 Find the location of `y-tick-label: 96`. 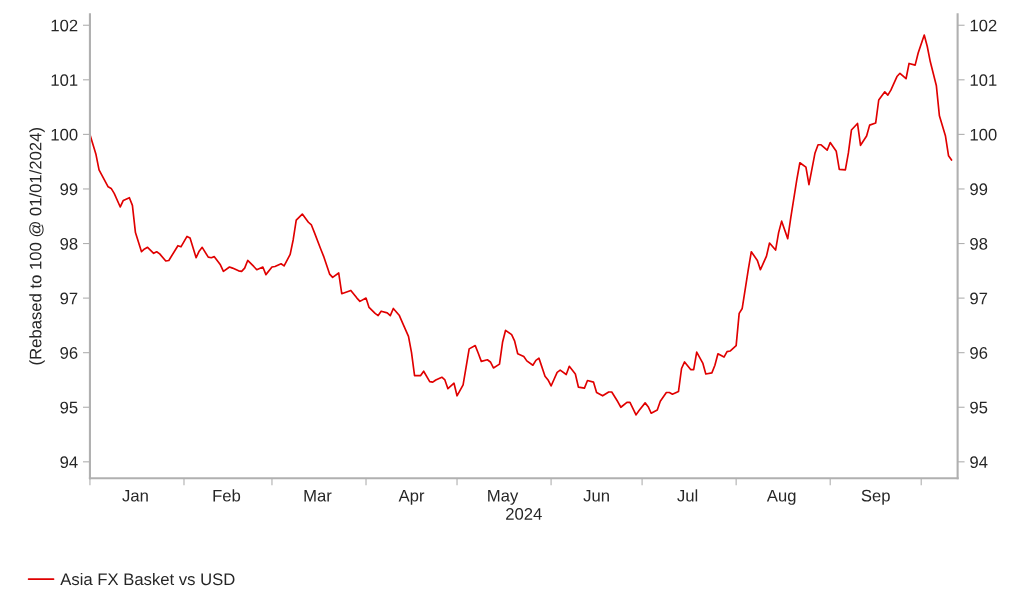

y-tick-label: 96 is located at coordinates (69, 353).